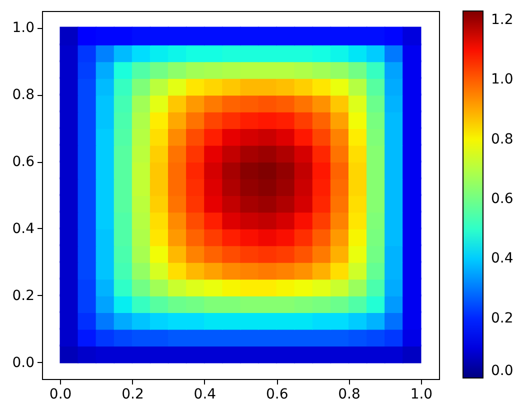 The image size is (523, 413). I want to click on x-tick-label: 0.8, so click(349, 394).